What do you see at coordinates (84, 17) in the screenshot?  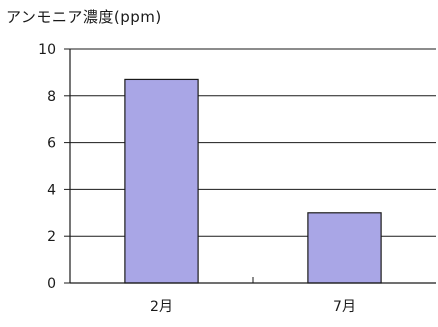 I see `chart-title: アンモニア濃度(ppm)` at bounding box center [84, 17].